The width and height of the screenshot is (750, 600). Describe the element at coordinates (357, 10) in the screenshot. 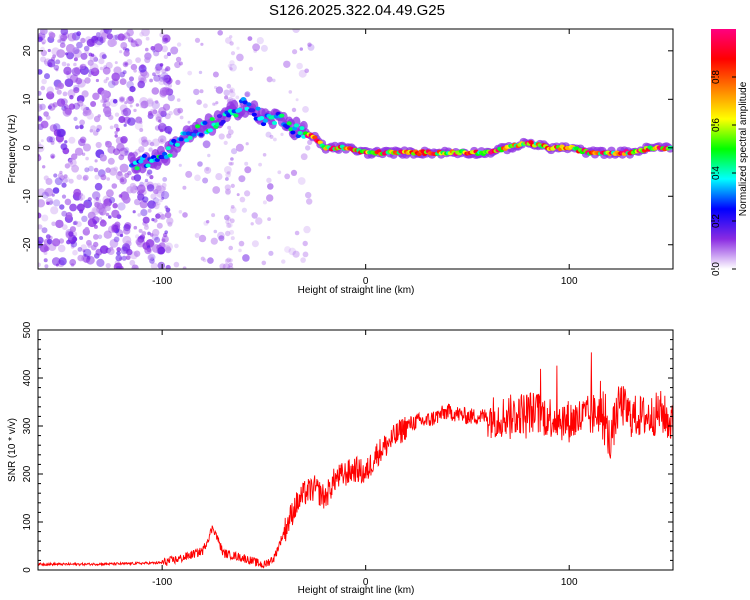

I see `figure-title: S126.2025.322.04.49.G25` at that location.